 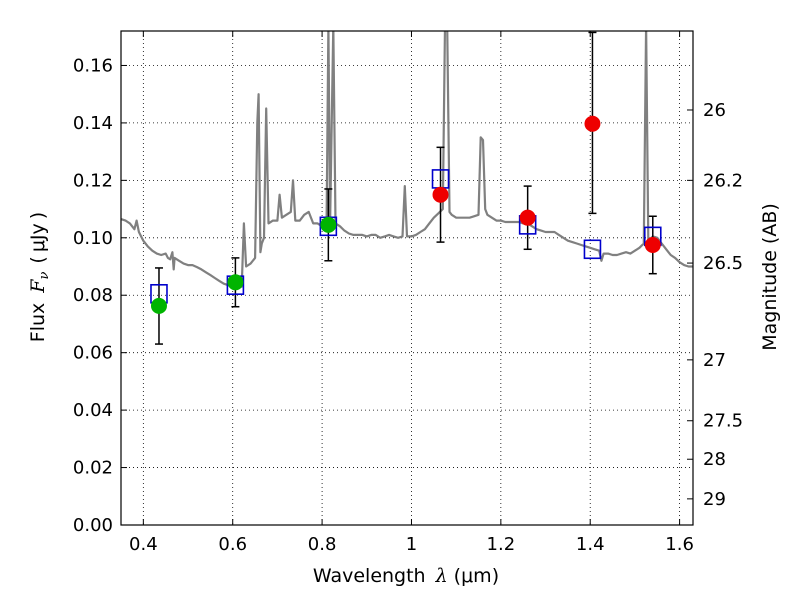 I want to click on y2-tick-label: 27, so click(x=714, y=360).